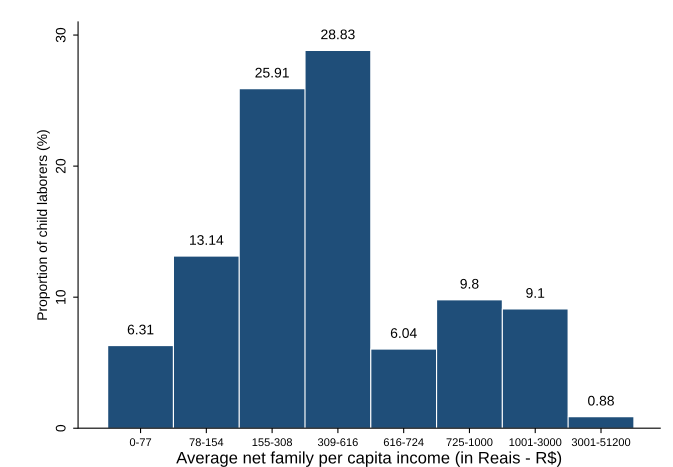 The width and height of the screenshot is (673, 467). I want to click on x-tick-label: 78-154, so click(207, 442).